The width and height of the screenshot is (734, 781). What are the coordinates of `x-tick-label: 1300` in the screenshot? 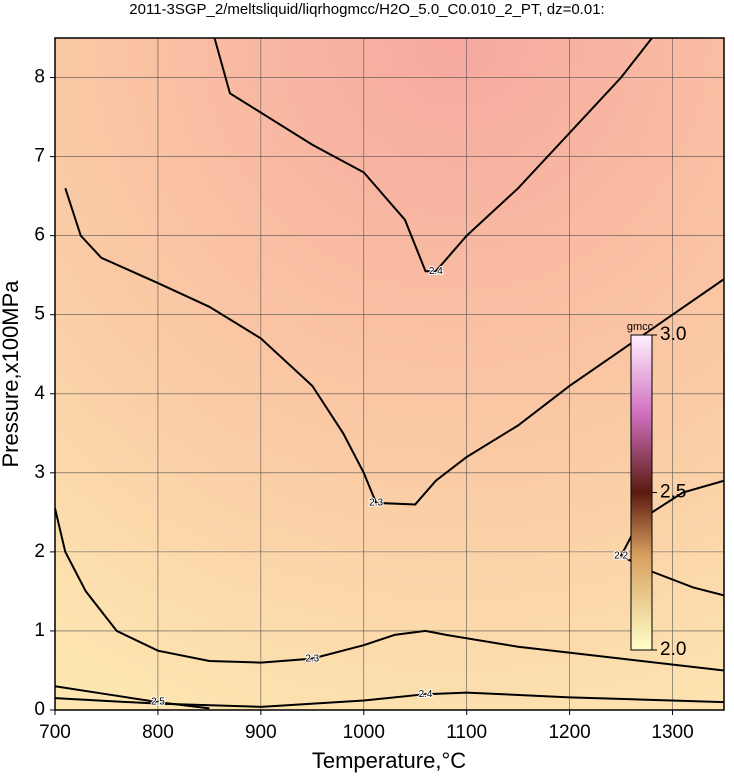 It's located at (672, 732).